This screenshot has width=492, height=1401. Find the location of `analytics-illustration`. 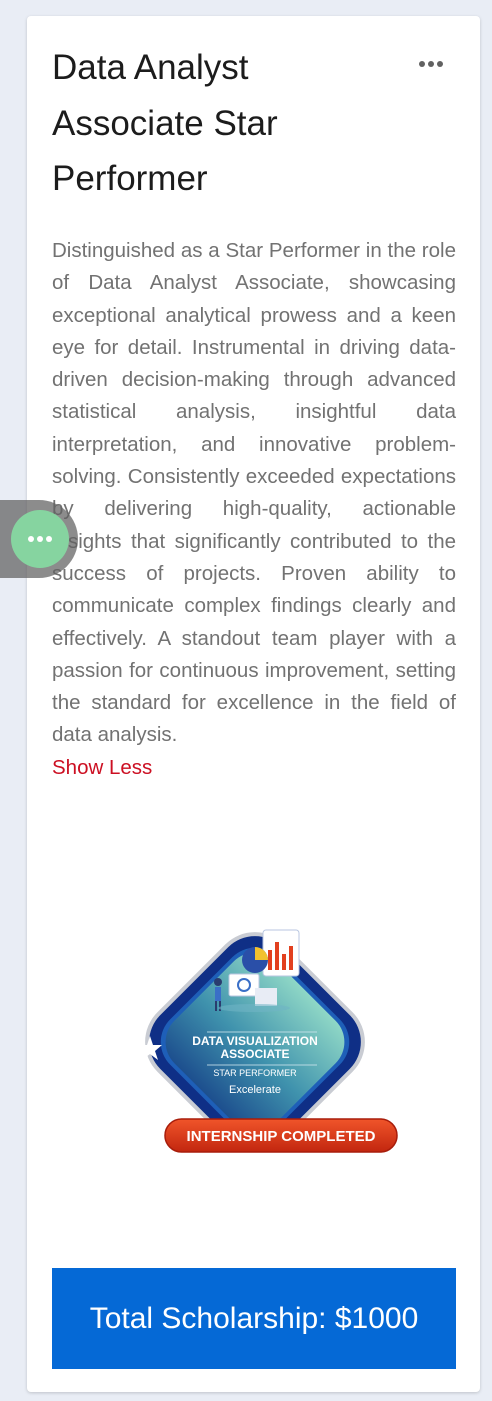

analytics-illustration is located at coordinates (257, 970).